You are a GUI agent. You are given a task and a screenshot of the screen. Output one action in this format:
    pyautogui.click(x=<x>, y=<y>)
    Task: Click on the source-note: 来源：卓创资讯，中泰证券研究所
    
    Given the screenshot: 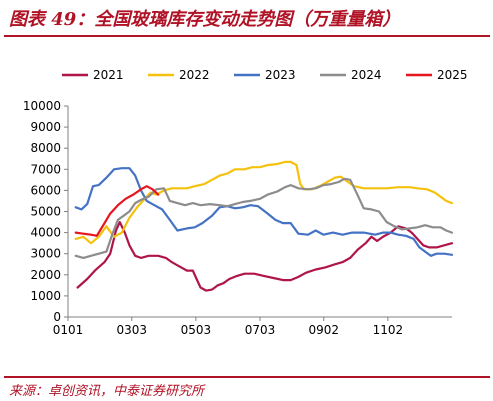 What is the action you would take?
    pyautogui.click(x=107, y=391)
    